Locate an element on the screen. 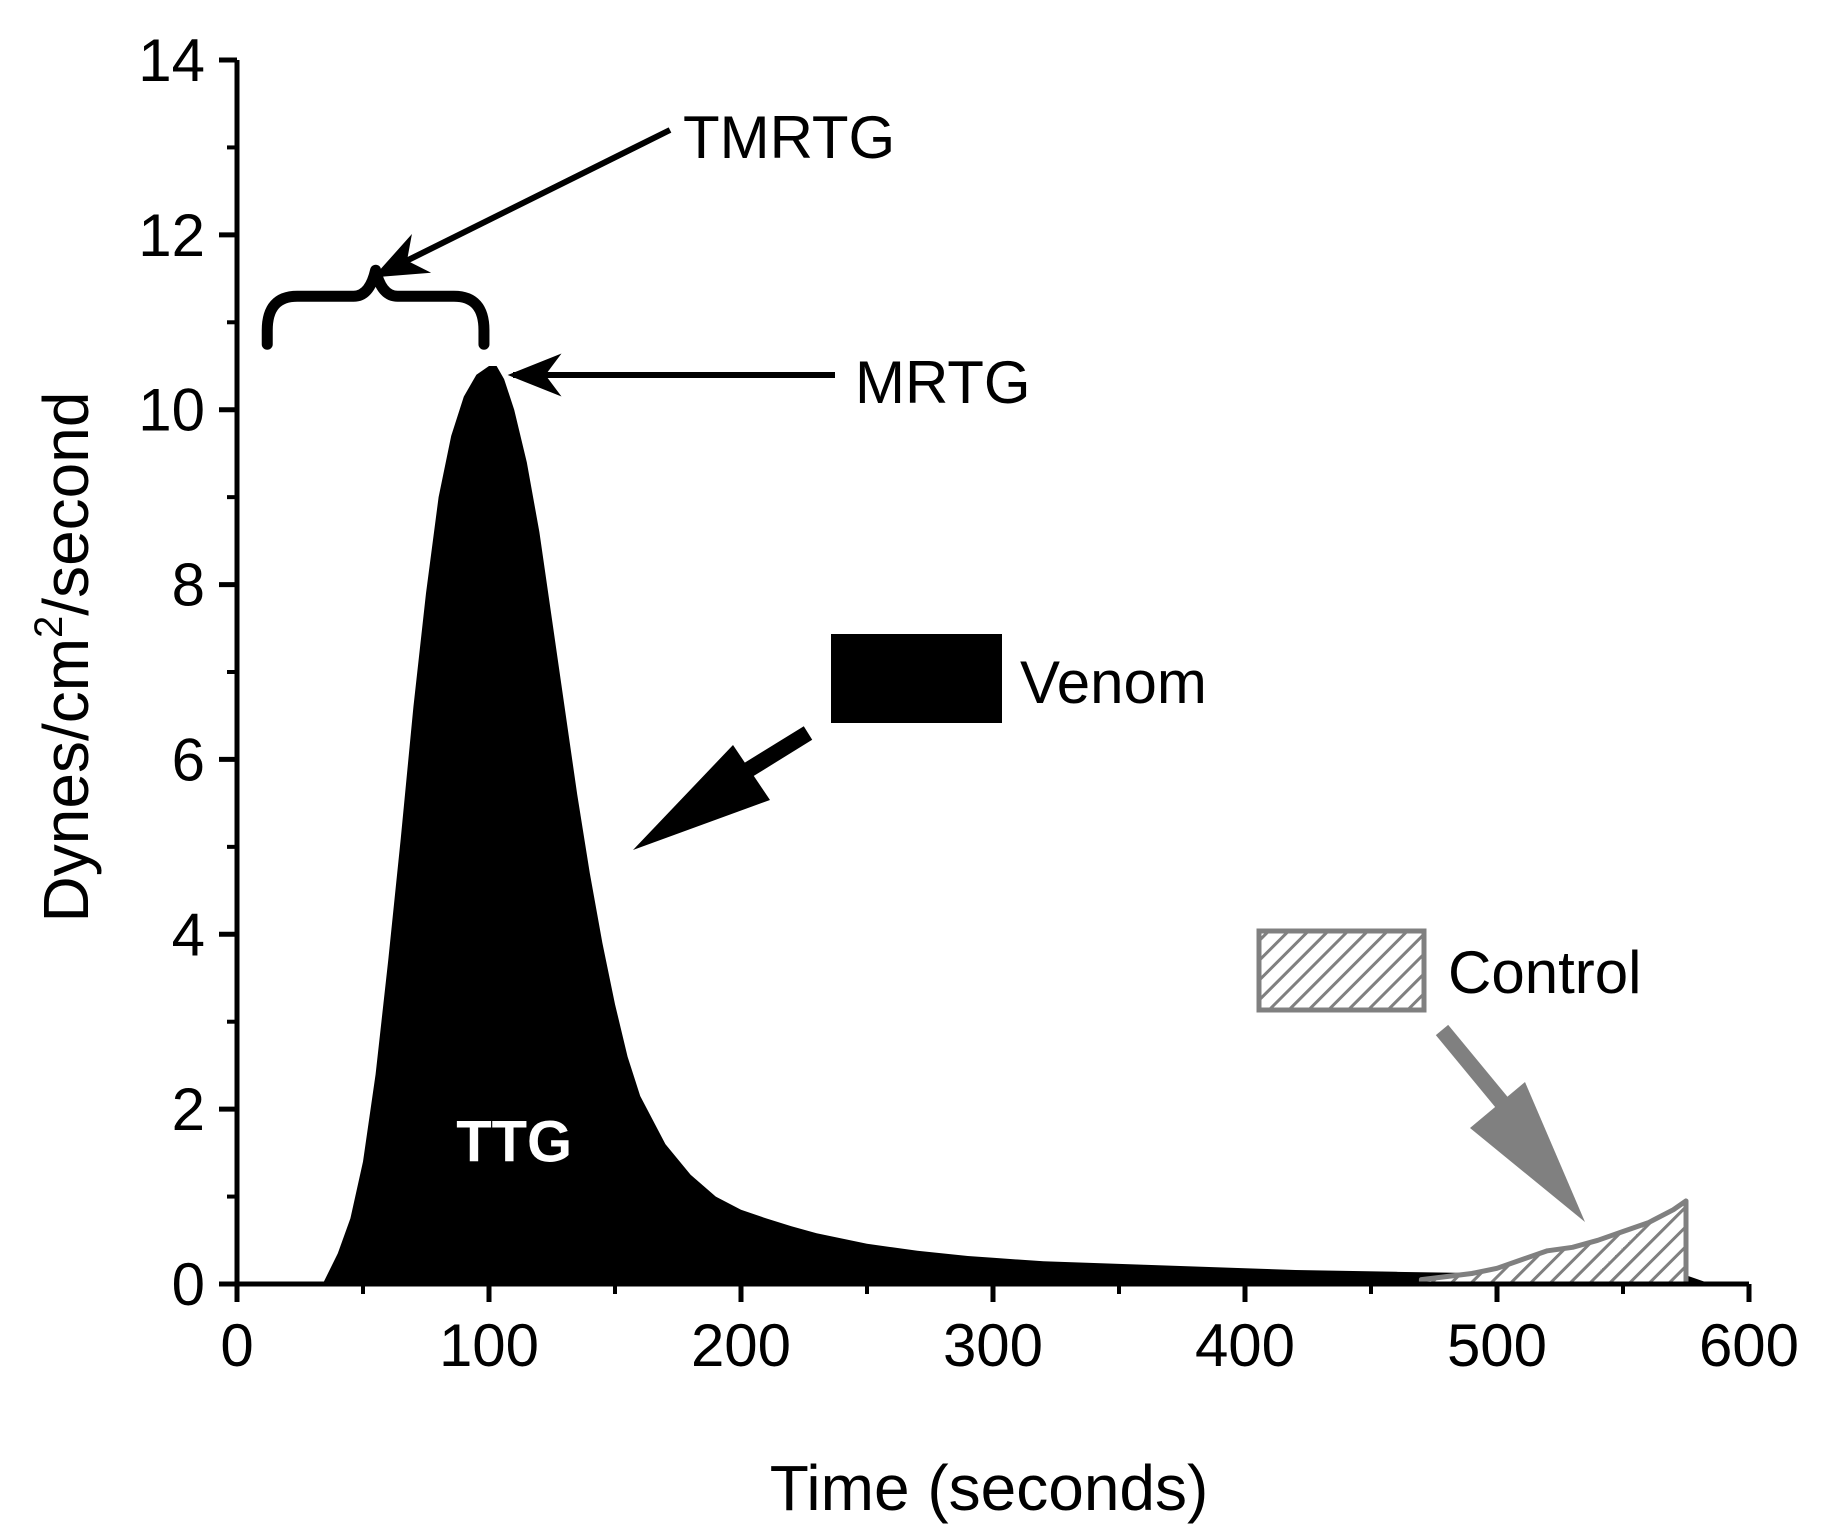 This screenshot has height=1539, width=1822. y-tick-label: 4 is located at coordinates (188, 934).